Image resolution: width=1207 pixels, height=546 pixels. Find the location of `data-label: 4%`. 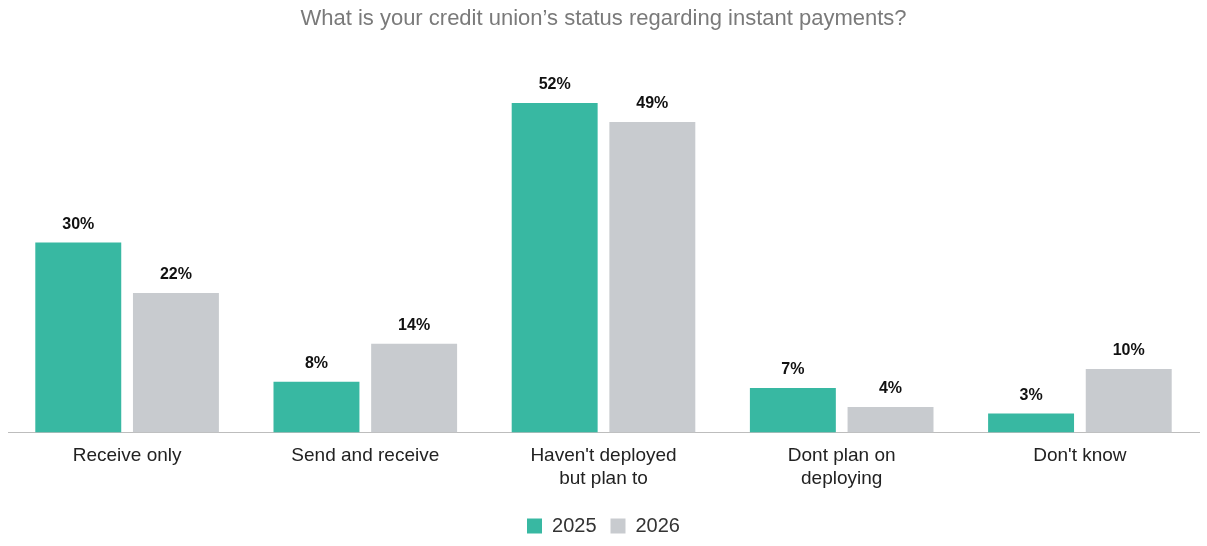

data-label: 4% is located at coordinates (890, 388).